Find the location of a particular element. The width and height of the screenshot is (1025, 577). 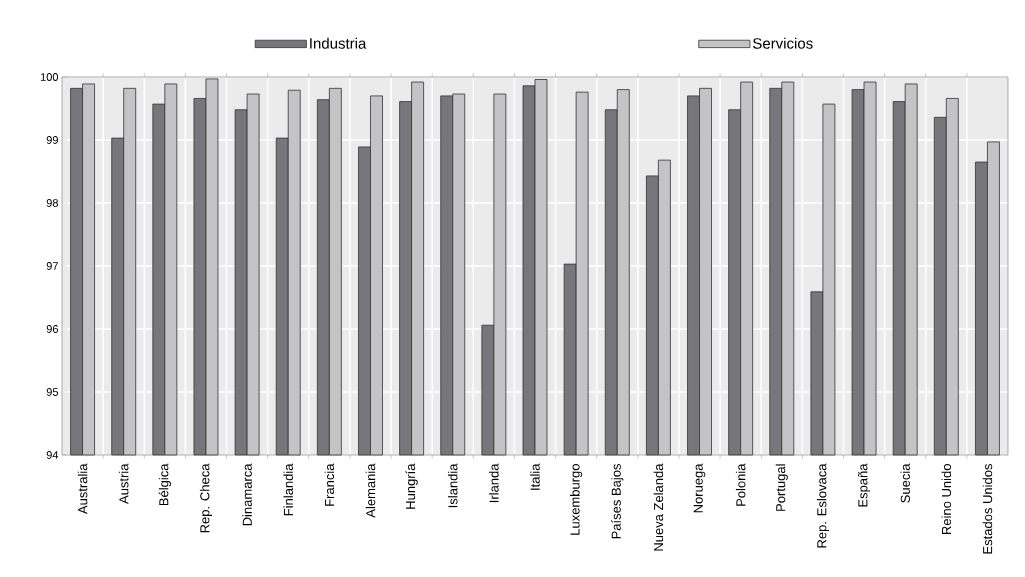

legend-label: Servicios is located at coordinates (783, 43).